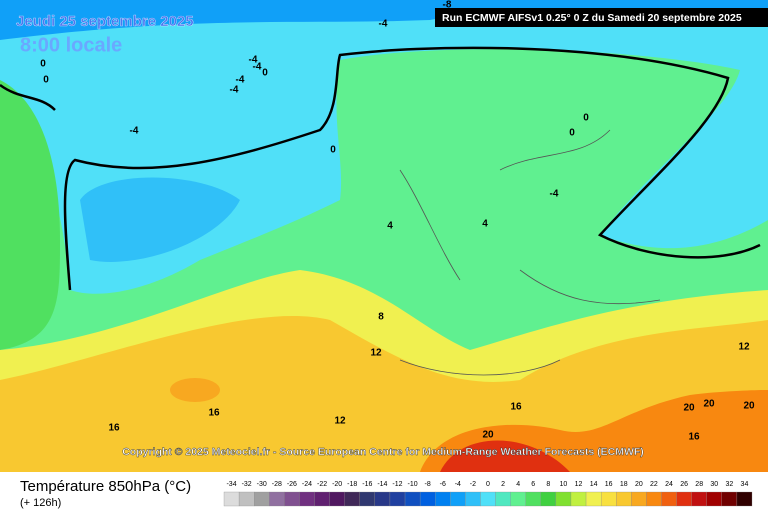 The height and width of the screenshot is (517, 768). I want to click on legend-label: -34, so click(231, 484).